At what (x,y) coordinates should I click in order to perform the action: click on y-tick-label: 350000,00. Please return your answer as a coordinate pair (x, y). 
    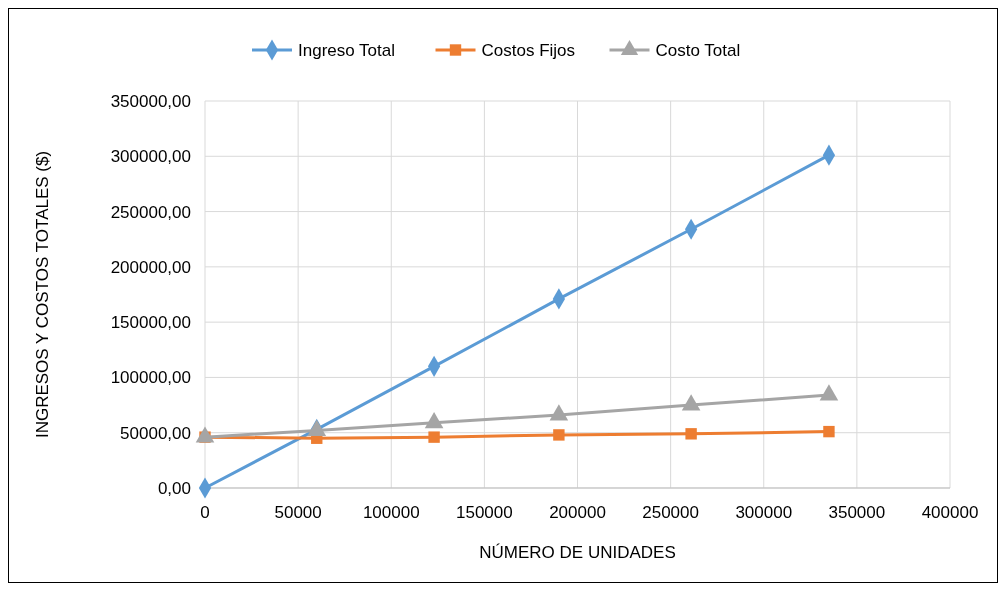
    Looking at the image, I should click on (150, 101).